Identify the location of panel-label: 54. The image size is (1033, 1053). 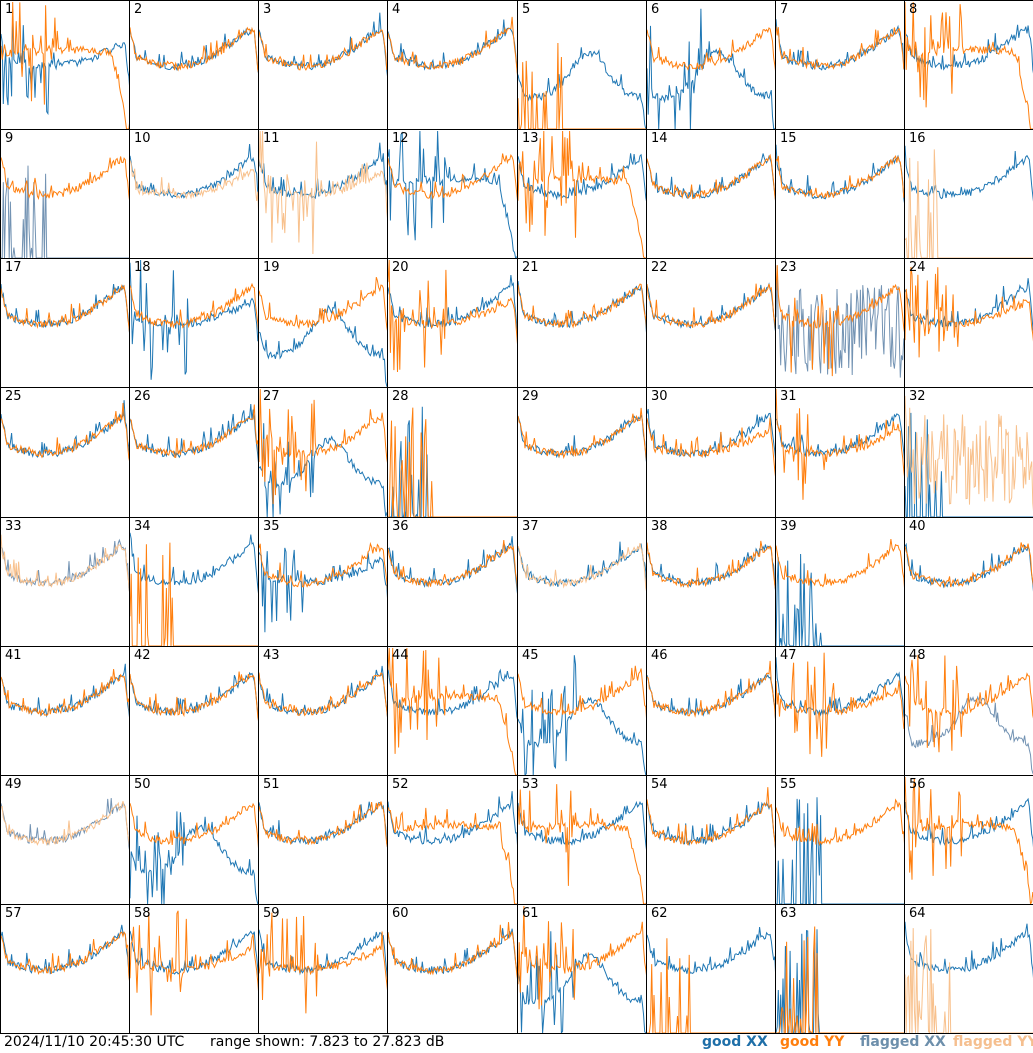
(659, 784).